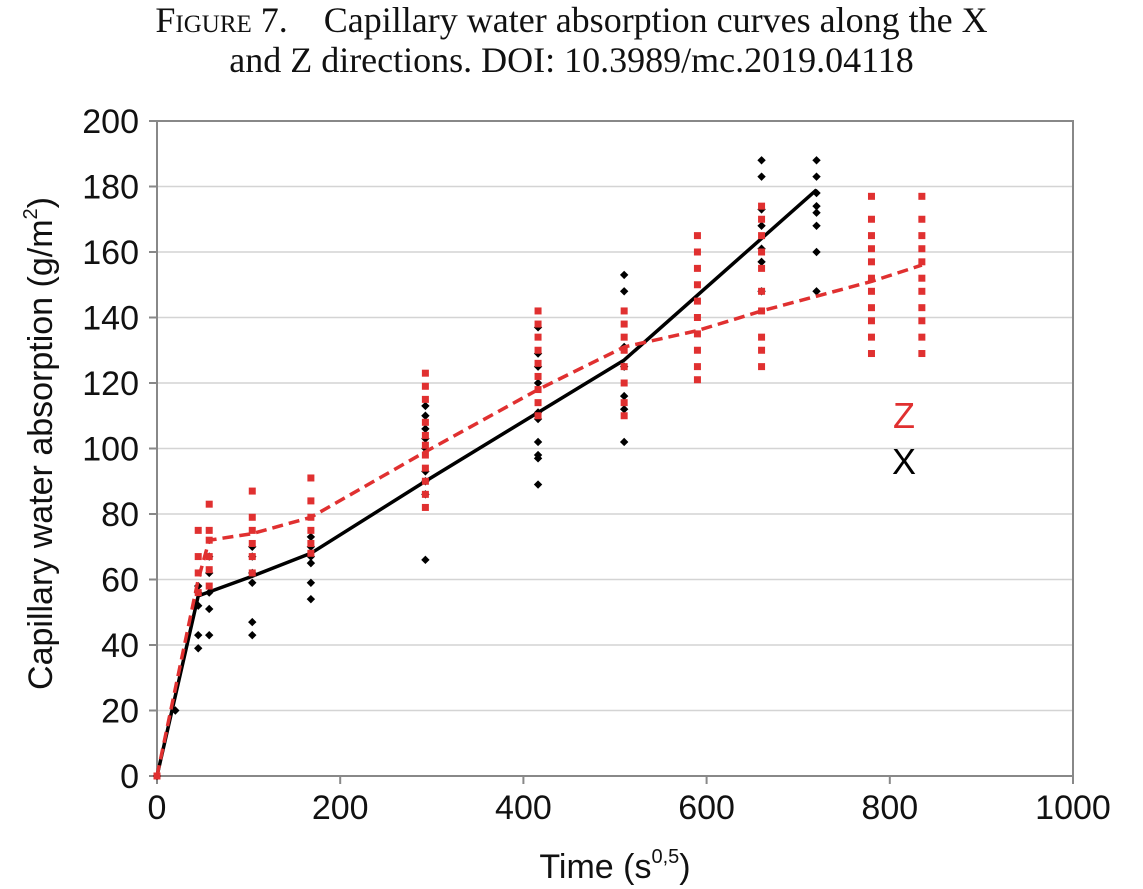  I want to click on x-tick-label: 0, so click(157, 808).